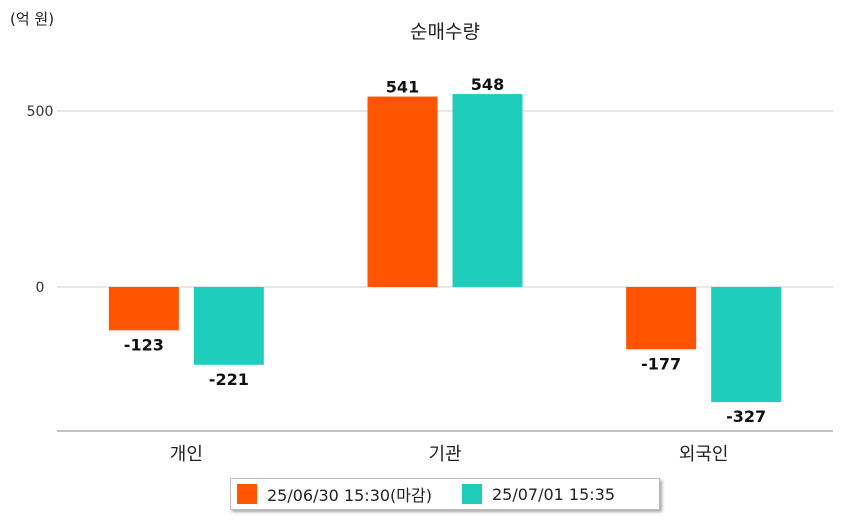 The image size is (842, 520). I want to click on x-axis-ticks: 개인 기관 외국인, so click(449, 454).